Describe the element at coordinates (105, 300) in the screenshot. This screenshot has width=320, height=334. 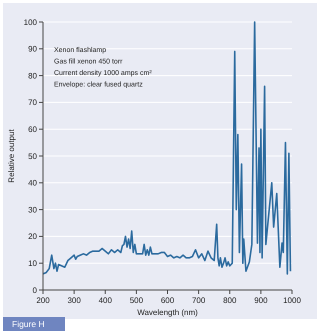
I see `x-tick-label: 400` at that location.